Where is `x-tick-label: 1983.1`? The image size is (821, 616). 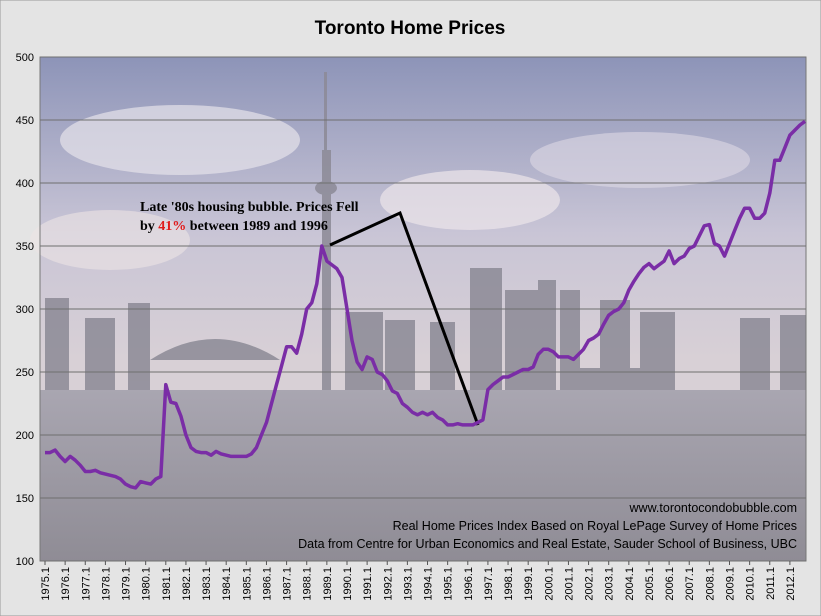
x-tick-label: 1983.1 is located at coordinates (207, 584).